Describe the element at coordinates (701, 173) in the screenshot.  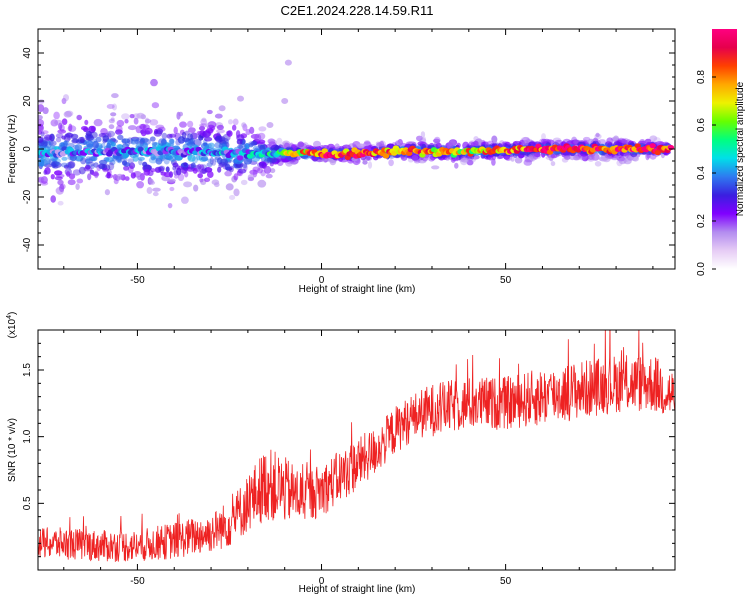
I see `colorbar-tick-label: 0.4` at that location.